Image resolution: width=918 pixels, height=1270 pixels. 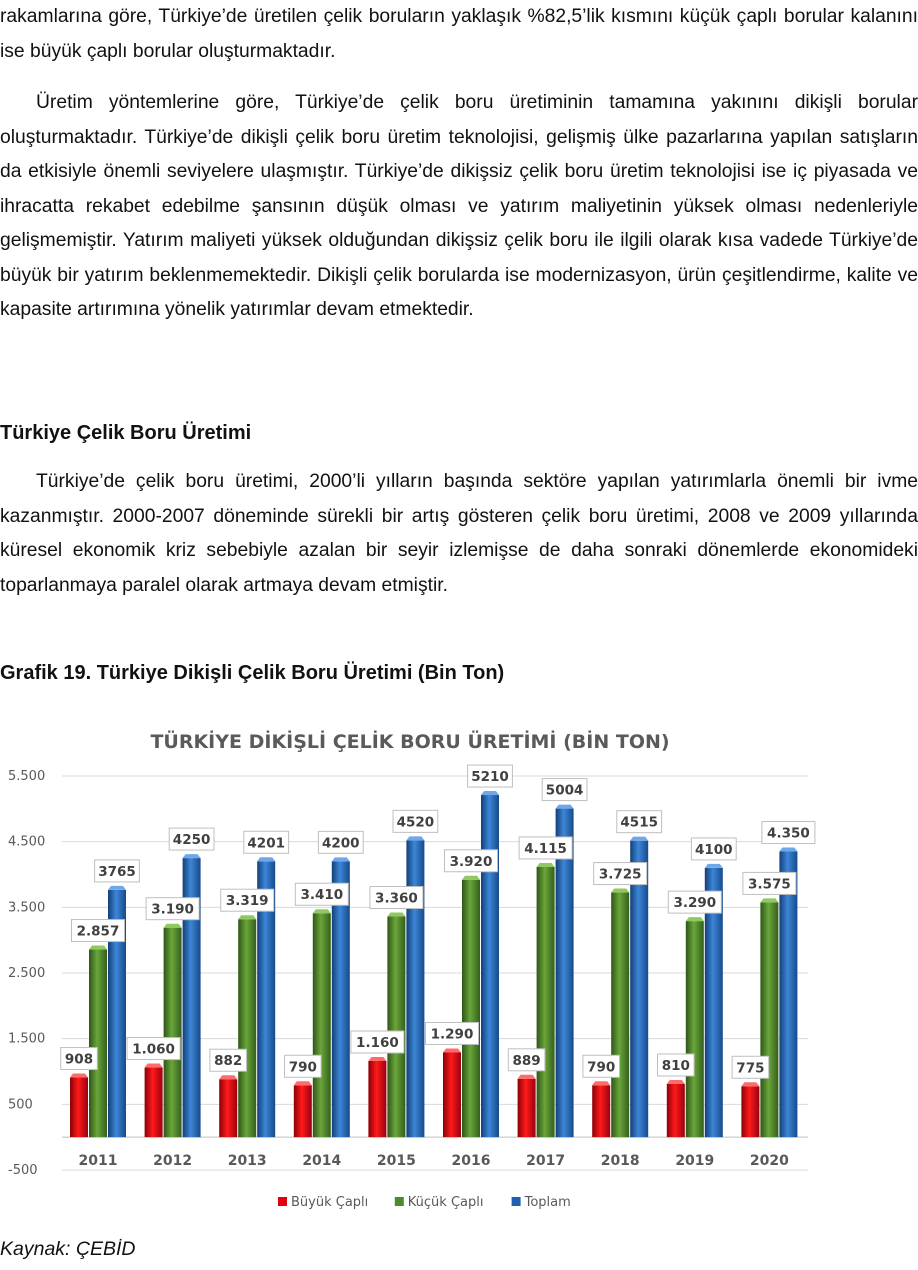 I want to click on svg-text: 5210, so click(x=490, y=777).